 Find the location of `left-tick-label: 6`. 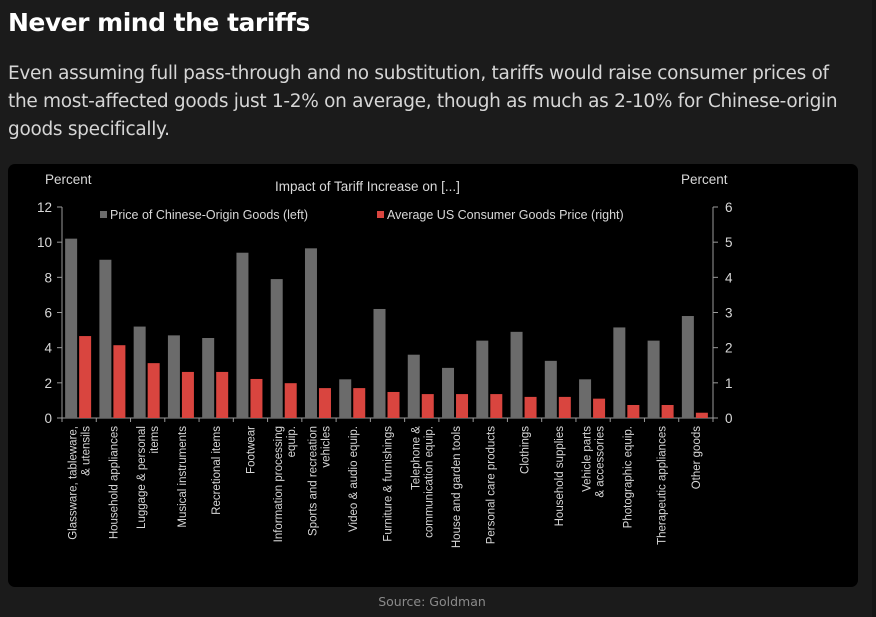

left-tick-label: 6 is located at coordinates (48, 313).